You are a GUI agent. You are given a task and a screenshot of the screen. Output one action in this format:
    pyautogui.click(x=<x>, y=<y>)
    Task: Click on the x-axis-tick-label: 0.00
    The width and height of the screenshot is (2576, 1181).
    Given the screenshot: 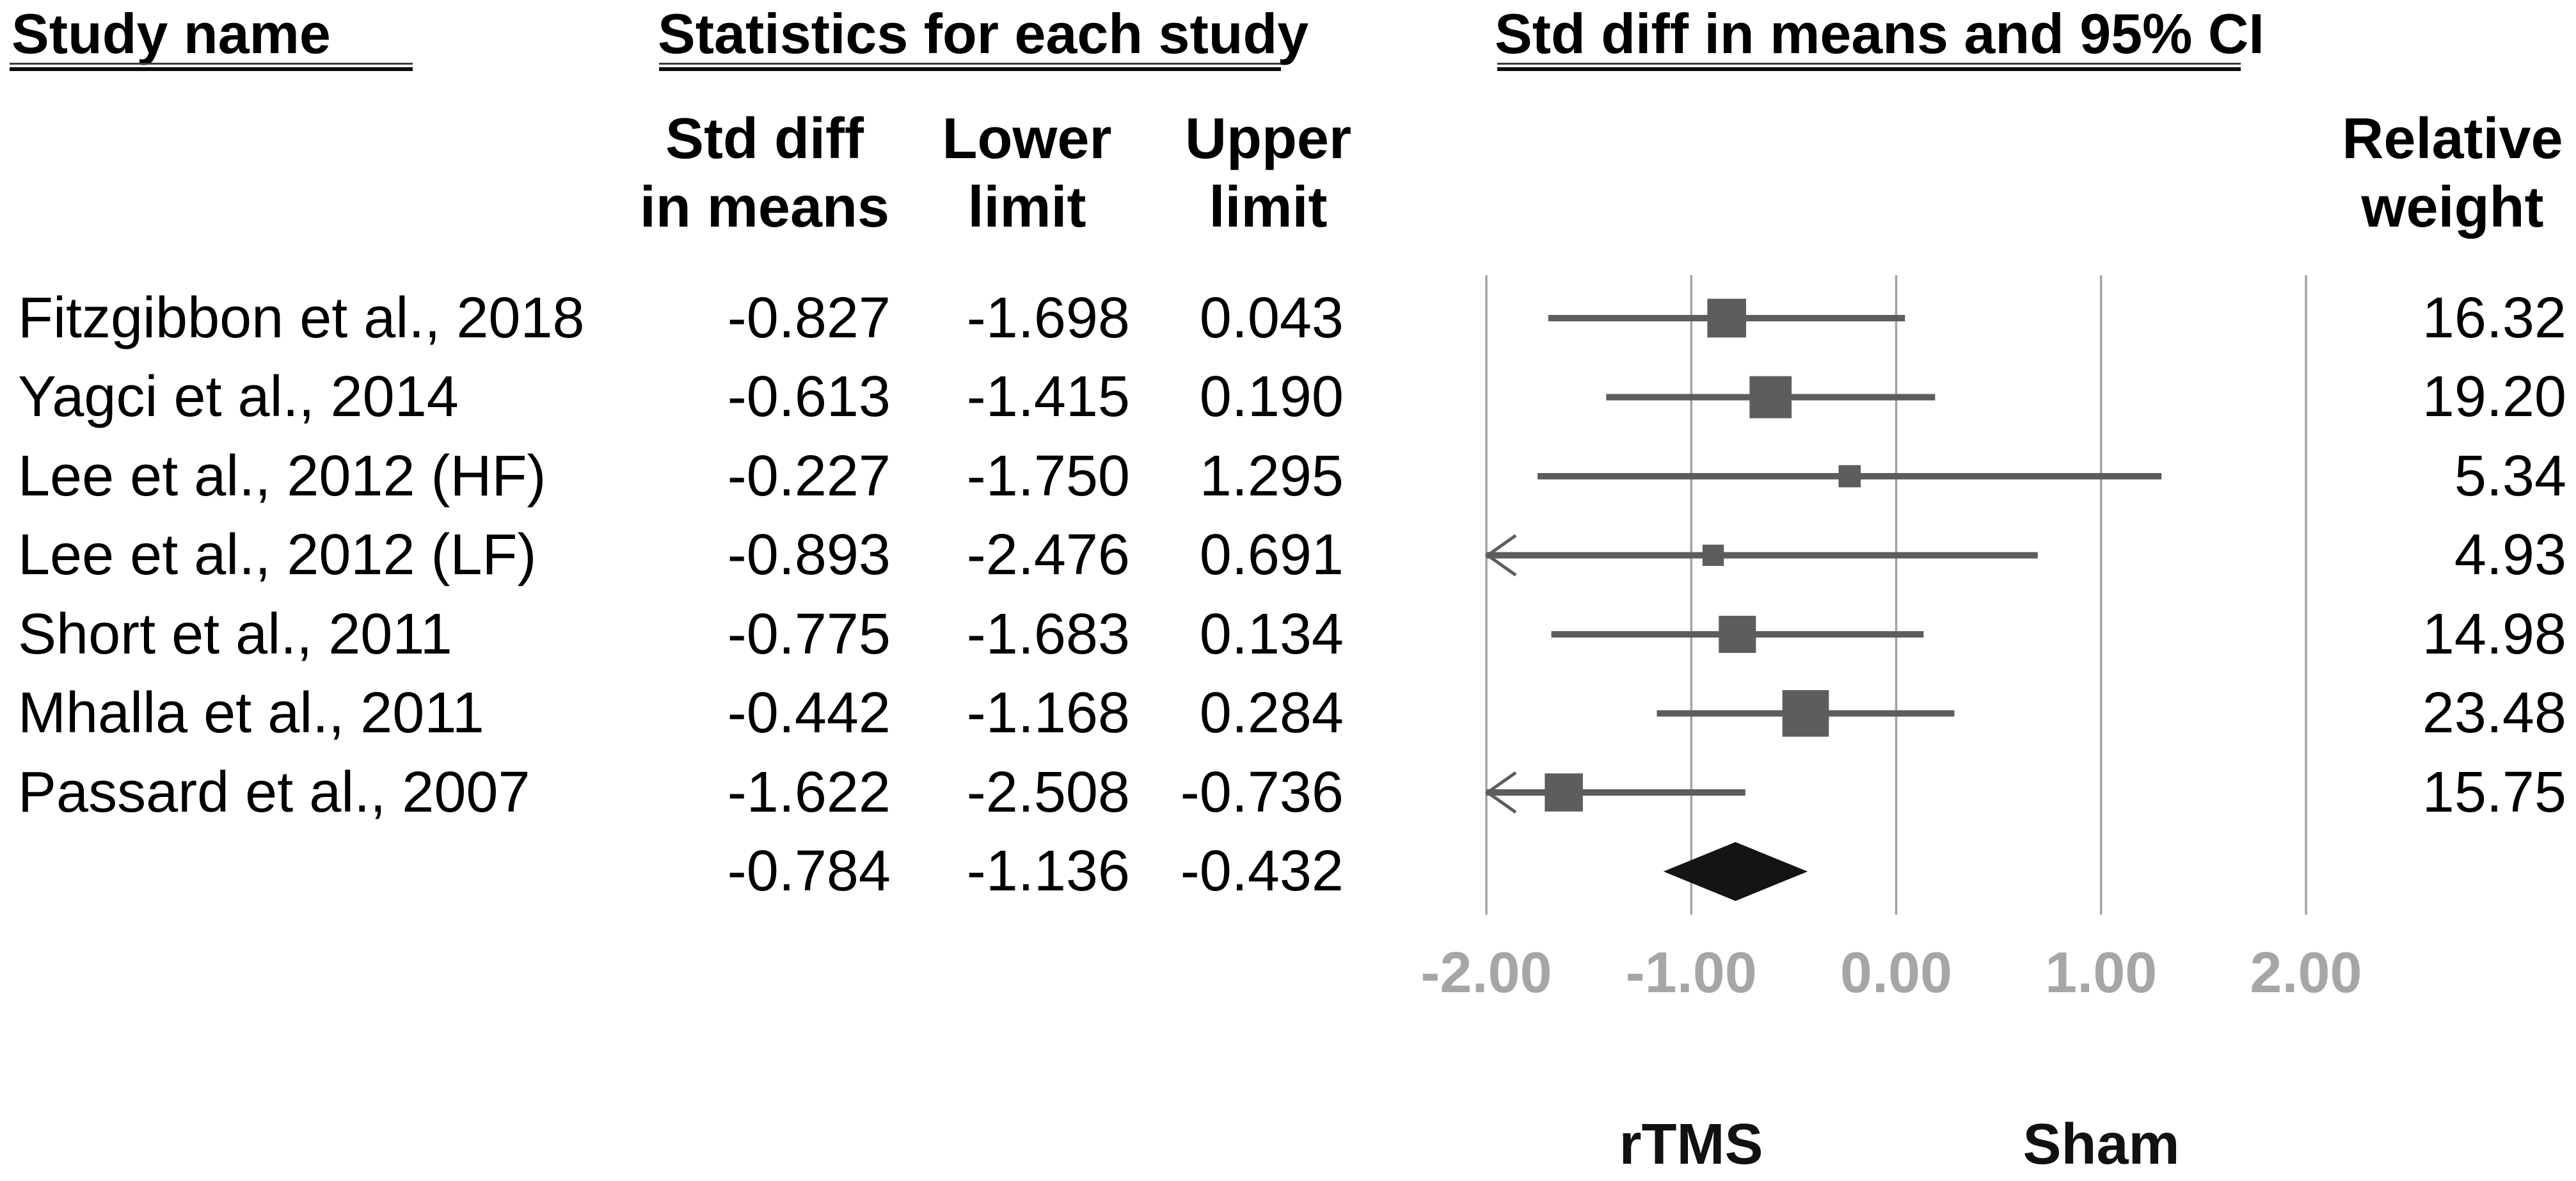 What is the action you would take?
    pyautogui.click(x=1897, y=973)
    